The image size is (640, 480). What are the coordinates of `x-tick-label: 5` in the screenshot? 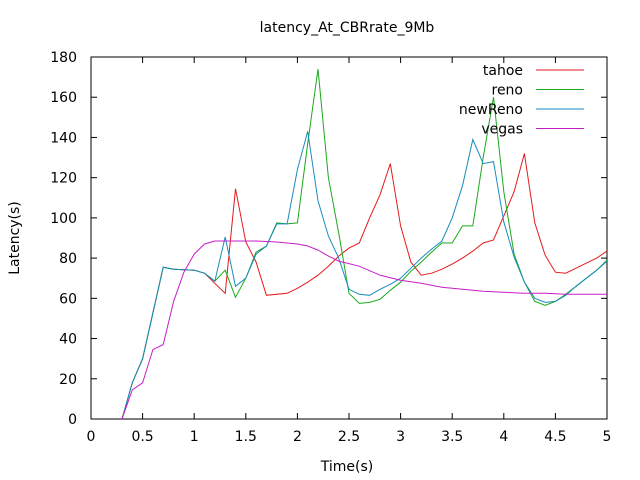 It's located at (607, 437).